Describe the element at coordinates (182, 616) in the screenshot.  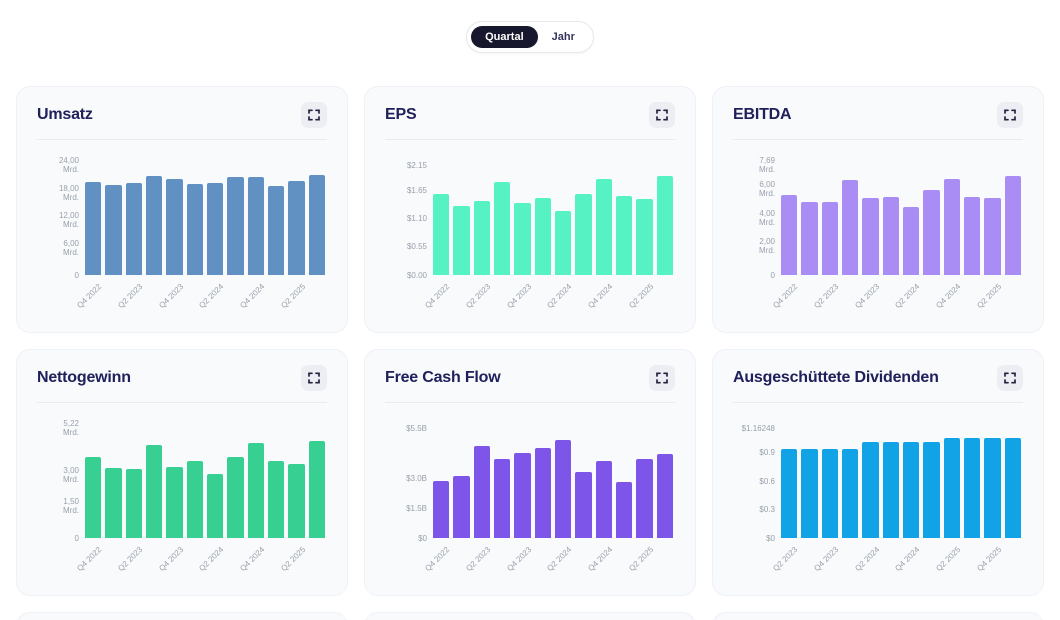
I see `chart-card-partial` at that location.